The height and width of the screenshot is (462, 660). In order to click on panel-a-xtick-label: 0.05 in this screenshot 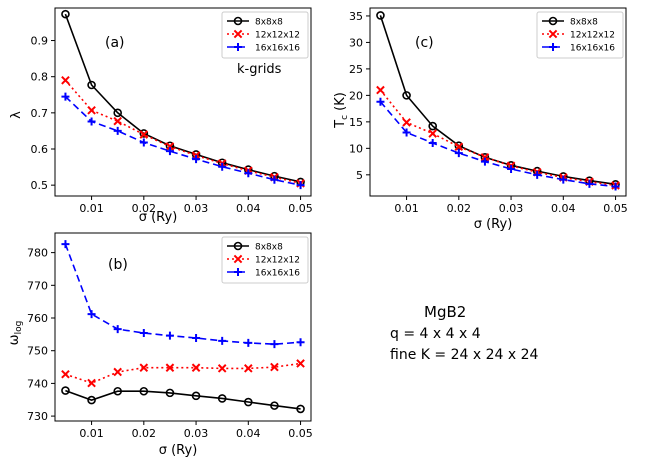, I will do `click(300, 208)`.